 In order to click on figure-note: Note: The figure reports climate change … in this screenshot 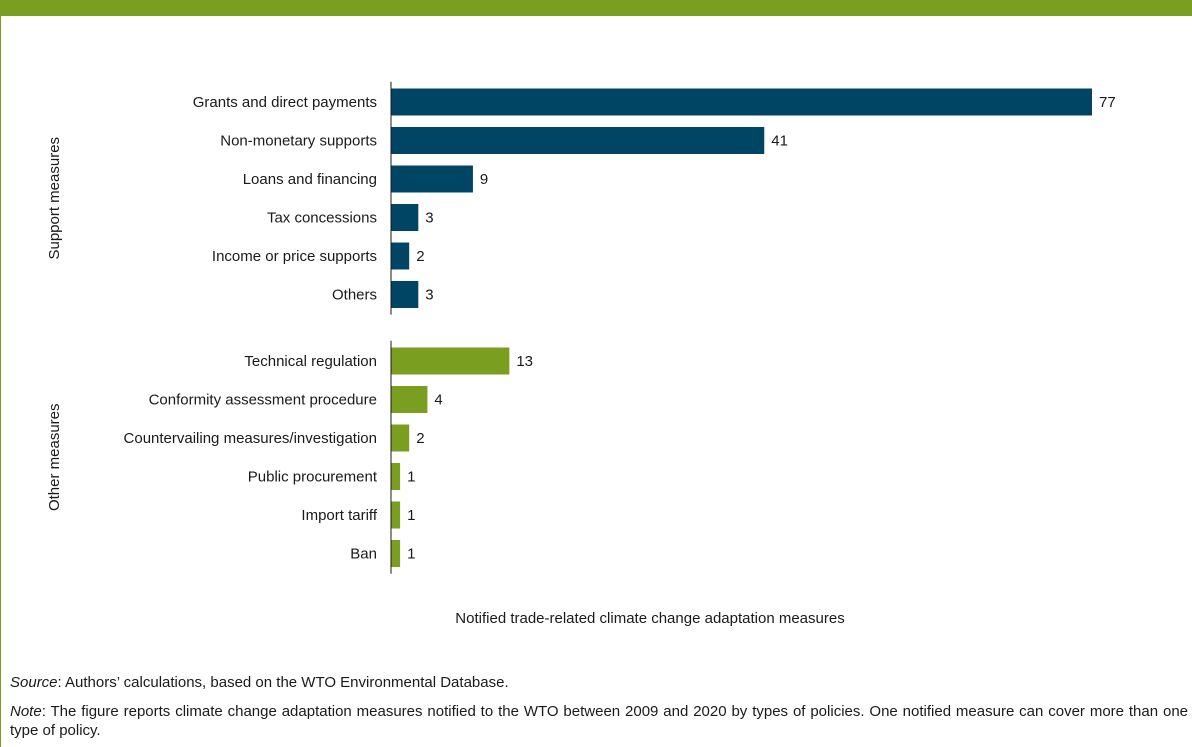, I will do `click(599, 721)`.